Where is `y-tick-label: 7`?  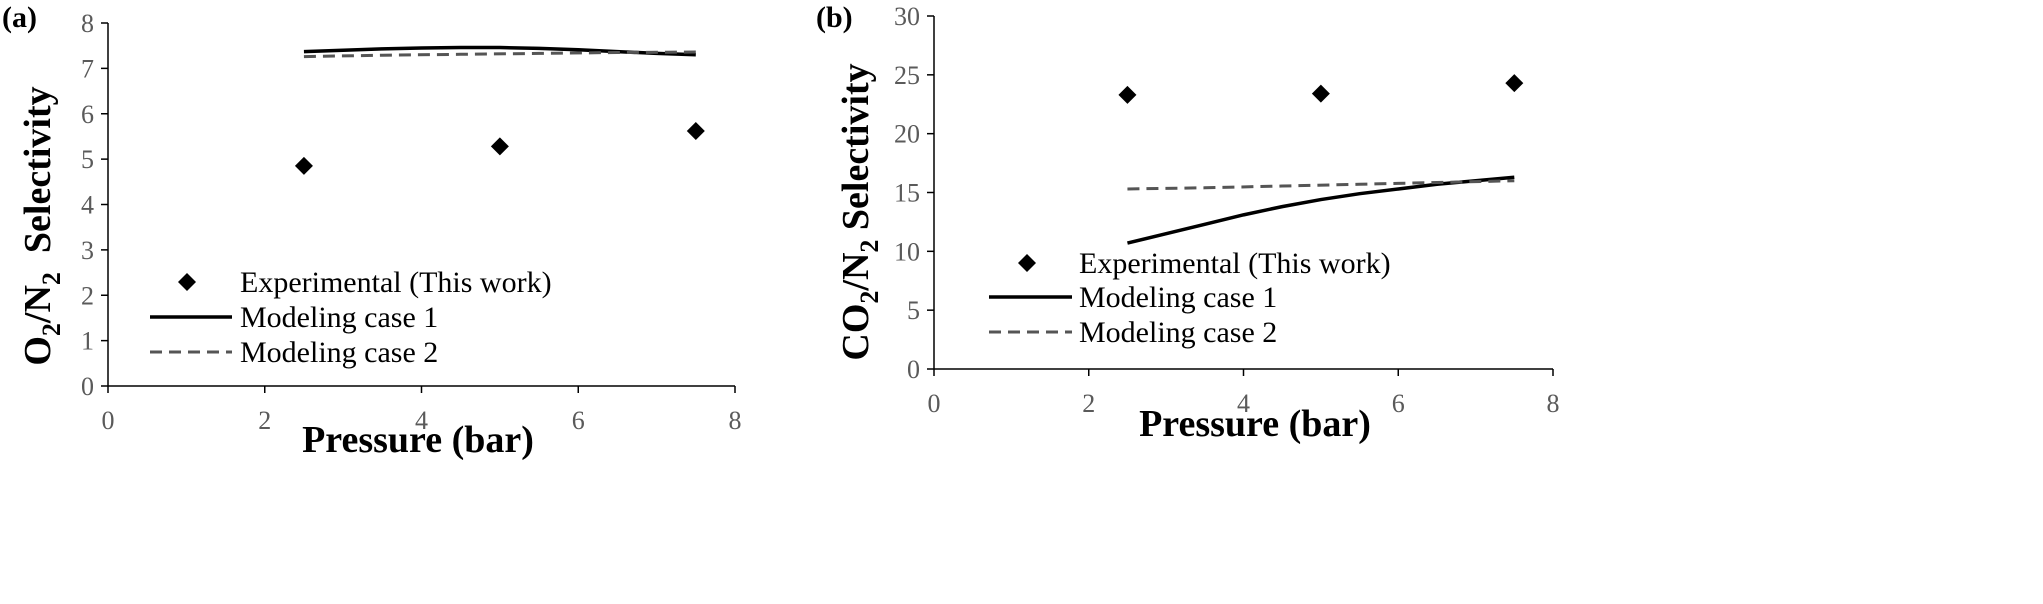
y-tick-label: 7 is located at coordinates (87, 68).